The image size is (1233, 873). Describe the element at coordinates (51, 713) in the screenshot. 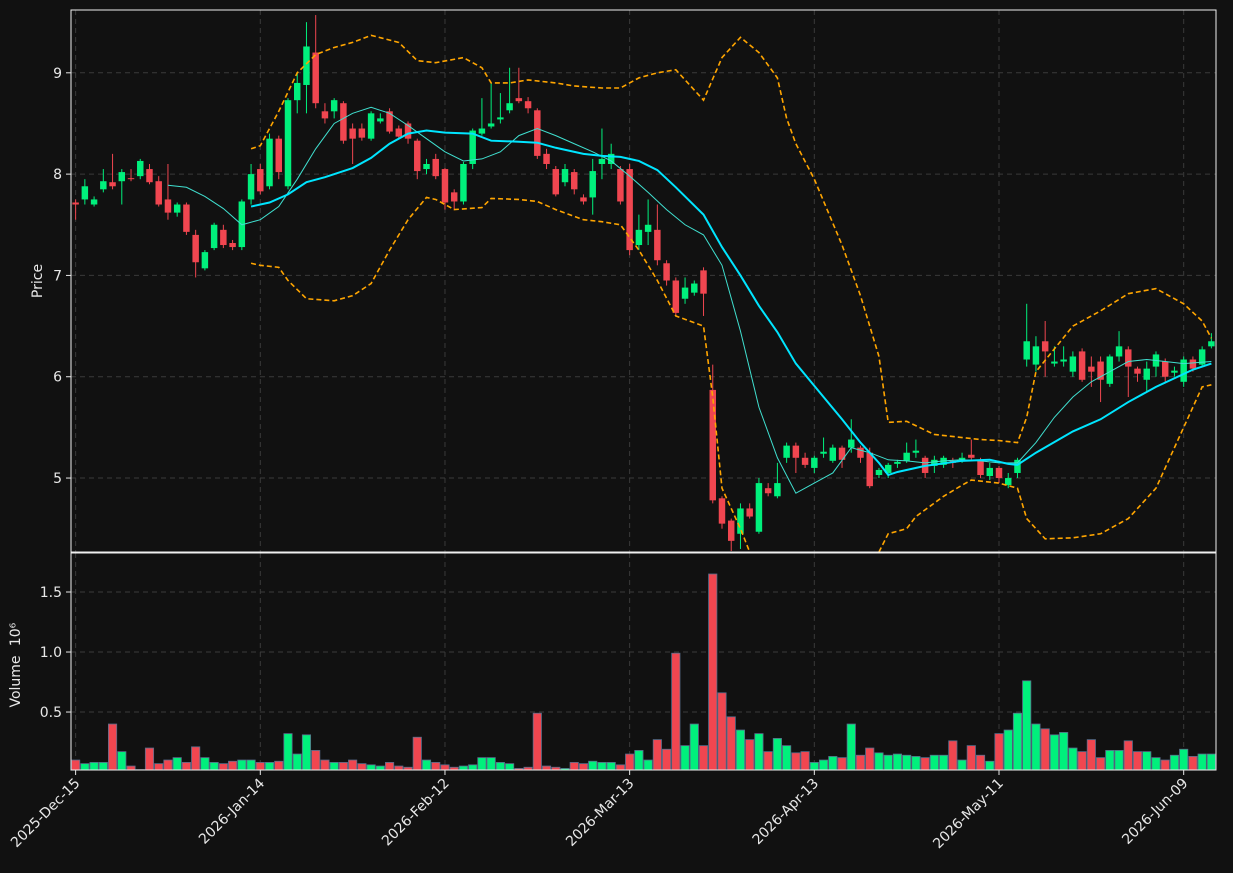

I see `y-tick-label: 0.5` at that location.